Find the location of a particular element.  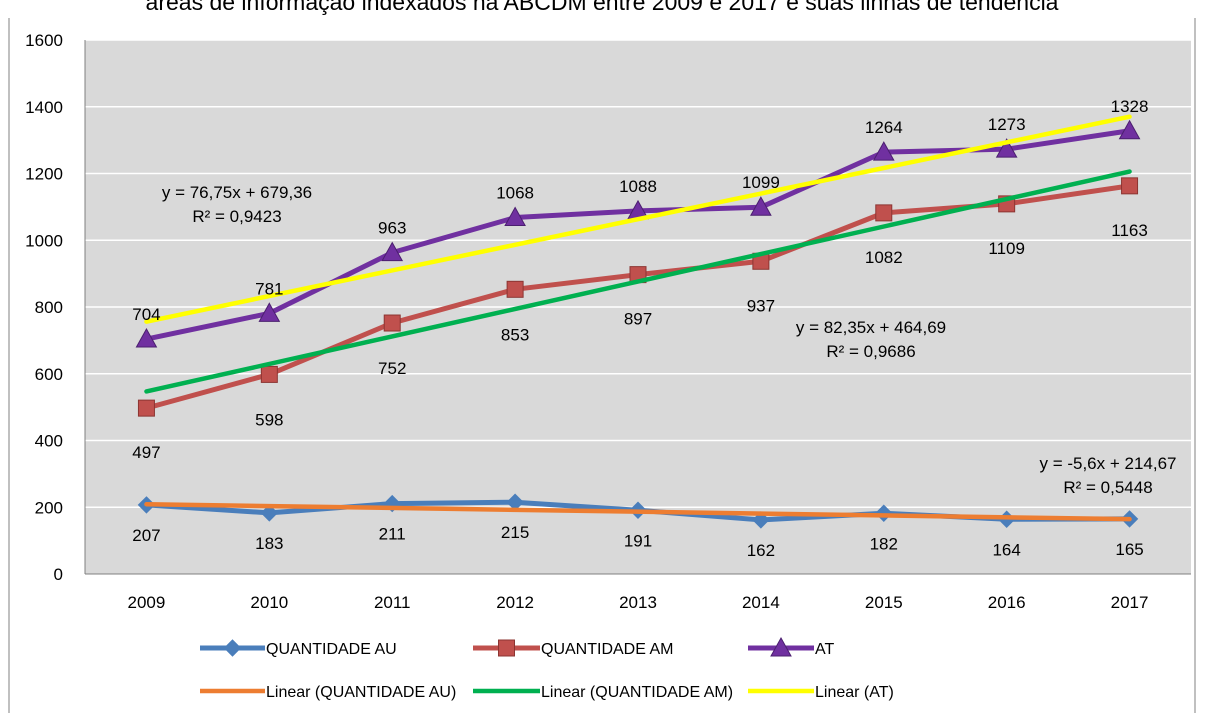

point-au-2010 is located at coordinates (269, 513).